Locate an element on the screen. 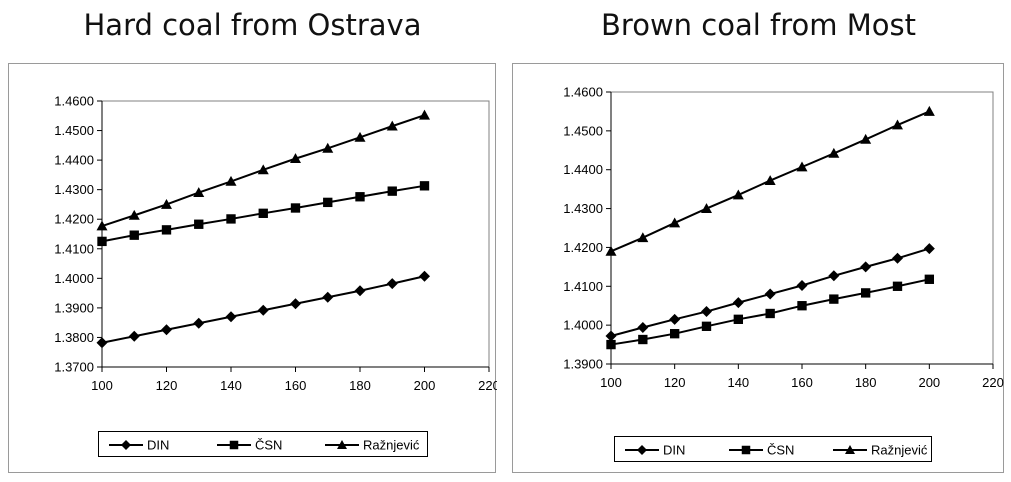 This screenshot has height=482, width=1011. legend-label-csn: ČSN is located at coordinates (780, 450).